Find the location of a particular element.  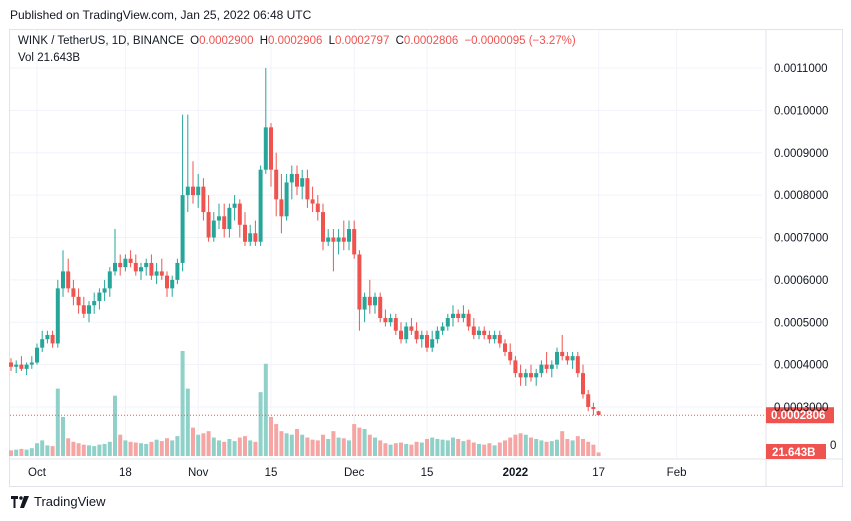

high-value: 0.0002906 is located at coordinates (295, 41).